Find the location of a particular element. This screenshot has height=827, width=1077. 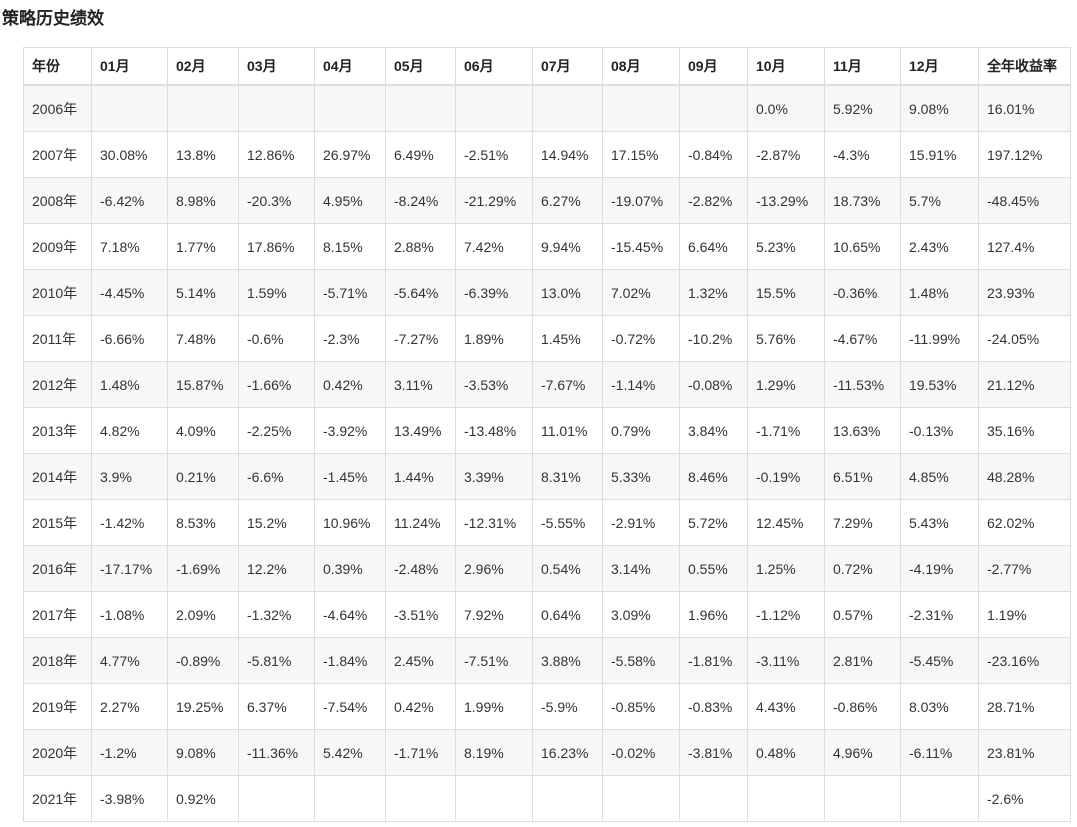

return-cell: 3.84% is located at coordinates (713, 430).